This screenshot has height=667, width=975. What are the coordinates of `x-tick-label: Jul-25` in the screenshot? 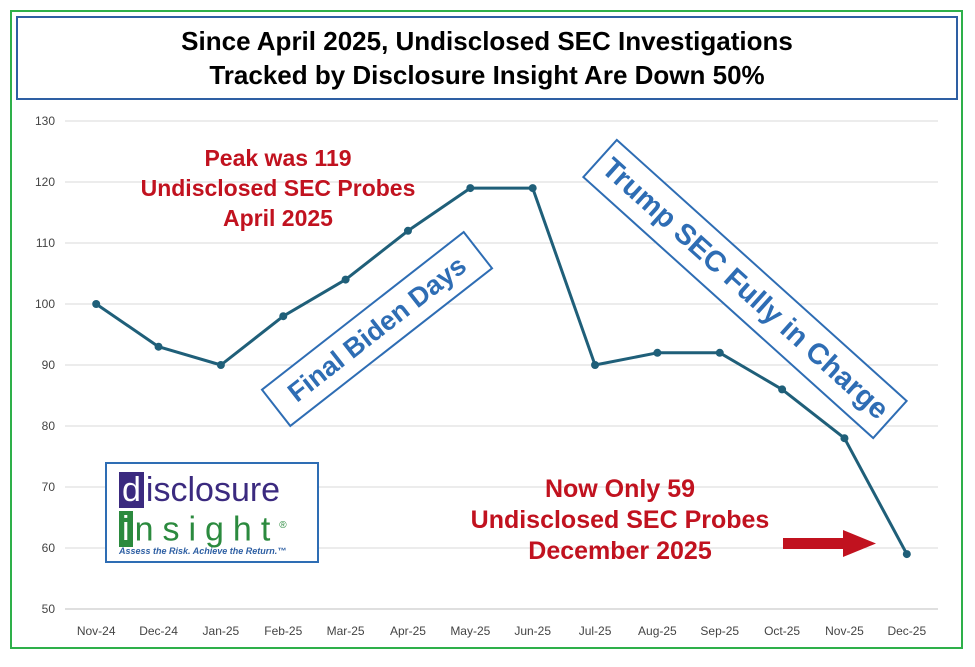 It's located at (595, 631).